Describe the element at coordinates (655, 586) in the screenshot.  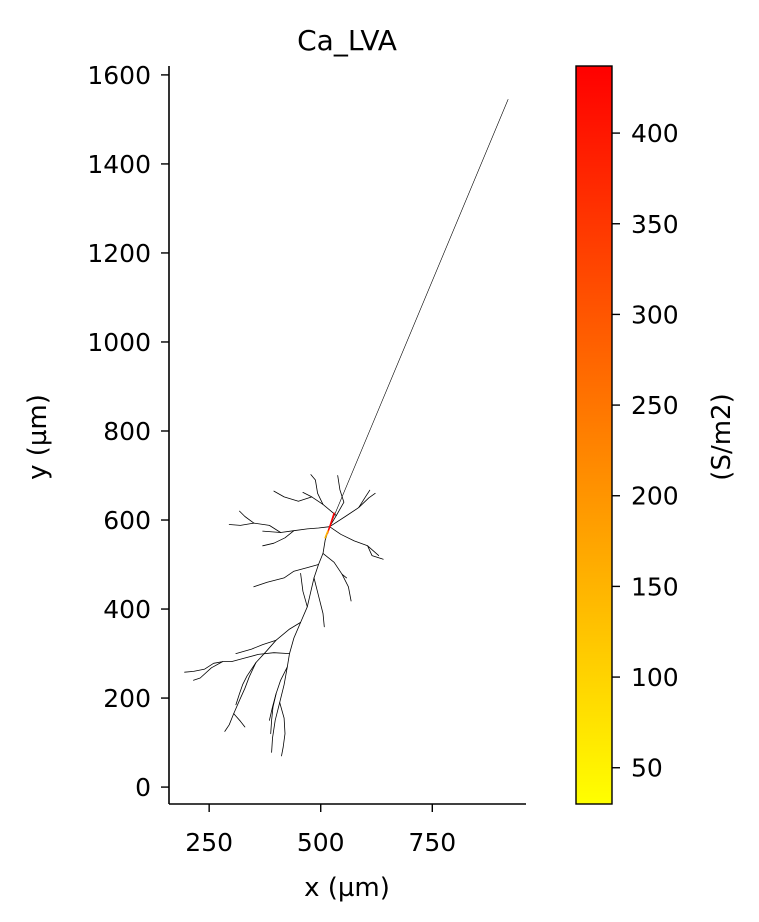
I see `colorbar-tick-label: 150` at that location.